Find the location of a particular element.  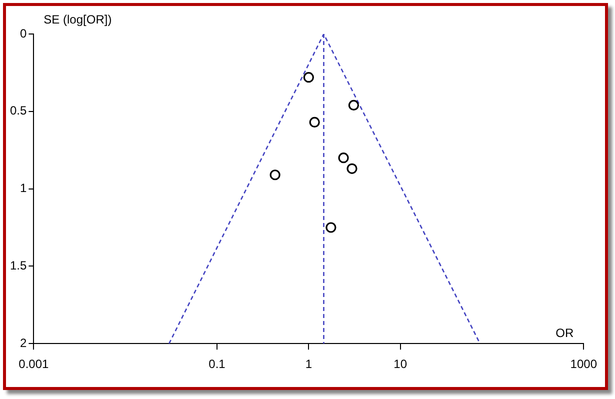

x-tick-label: 1 is located at coordinates (308, 364).